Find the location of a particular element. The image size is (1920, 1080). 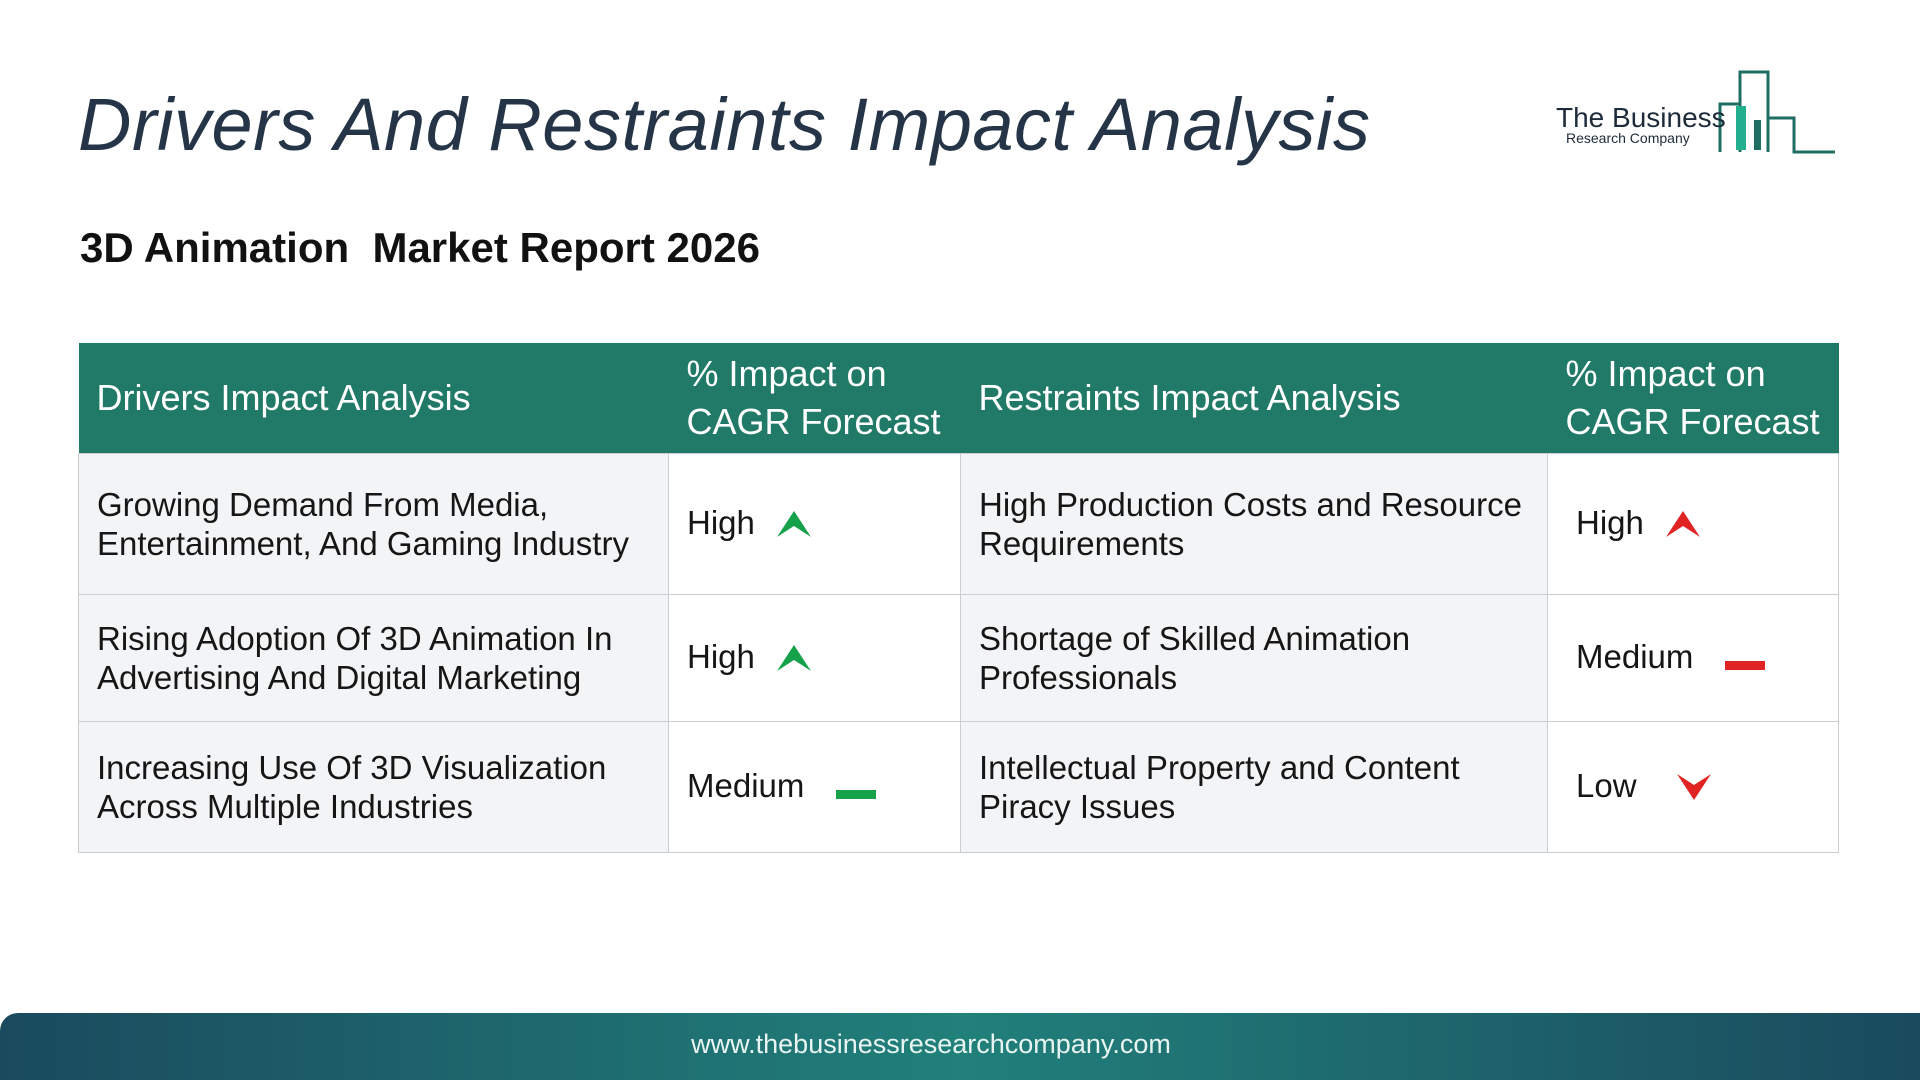

footer-bar: www.thebusinessresearchcompany.com is located at coordinates (960, 1046).